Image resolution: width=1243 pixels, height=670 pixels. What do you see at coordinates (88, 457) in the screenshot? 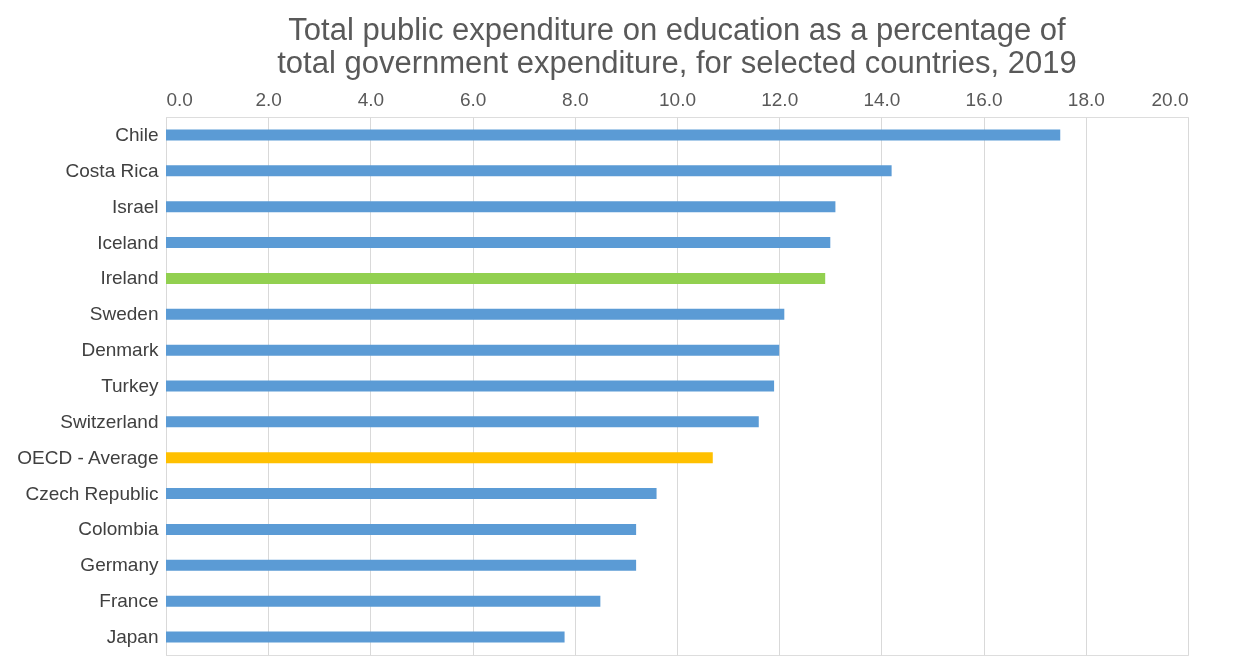
I see `y-tick-label: OECD - Average` at bounding box center [88, 457].